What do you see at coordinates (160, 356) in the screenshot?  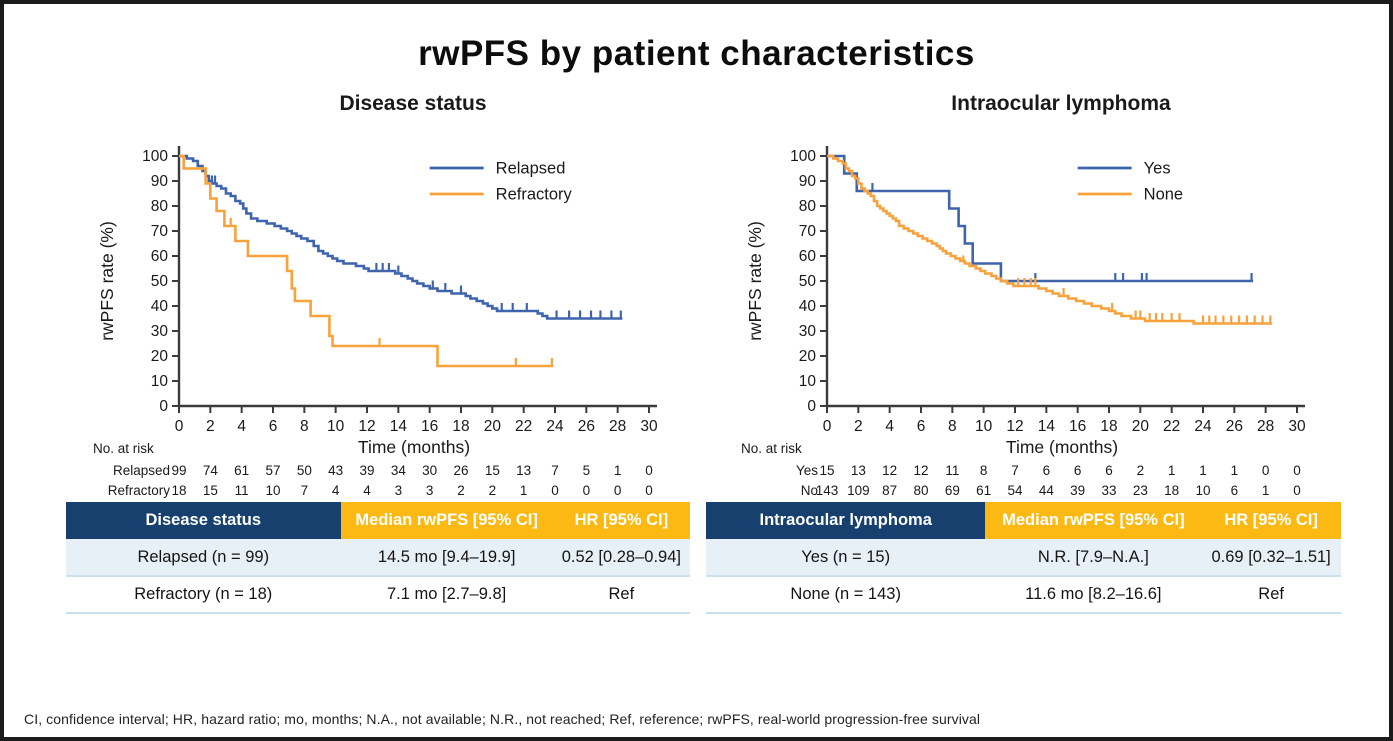 I see `y-tick-label: 20` at bounding box center [160, 356].